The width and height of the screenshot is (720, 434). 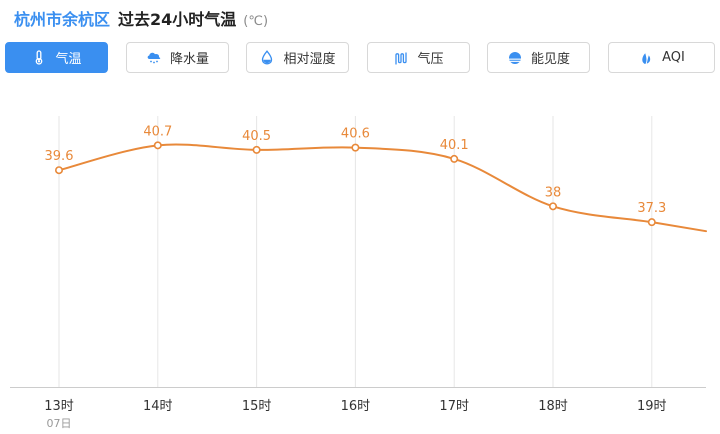 I want to click on tab-label: 气压, so click(x=430, y=59).